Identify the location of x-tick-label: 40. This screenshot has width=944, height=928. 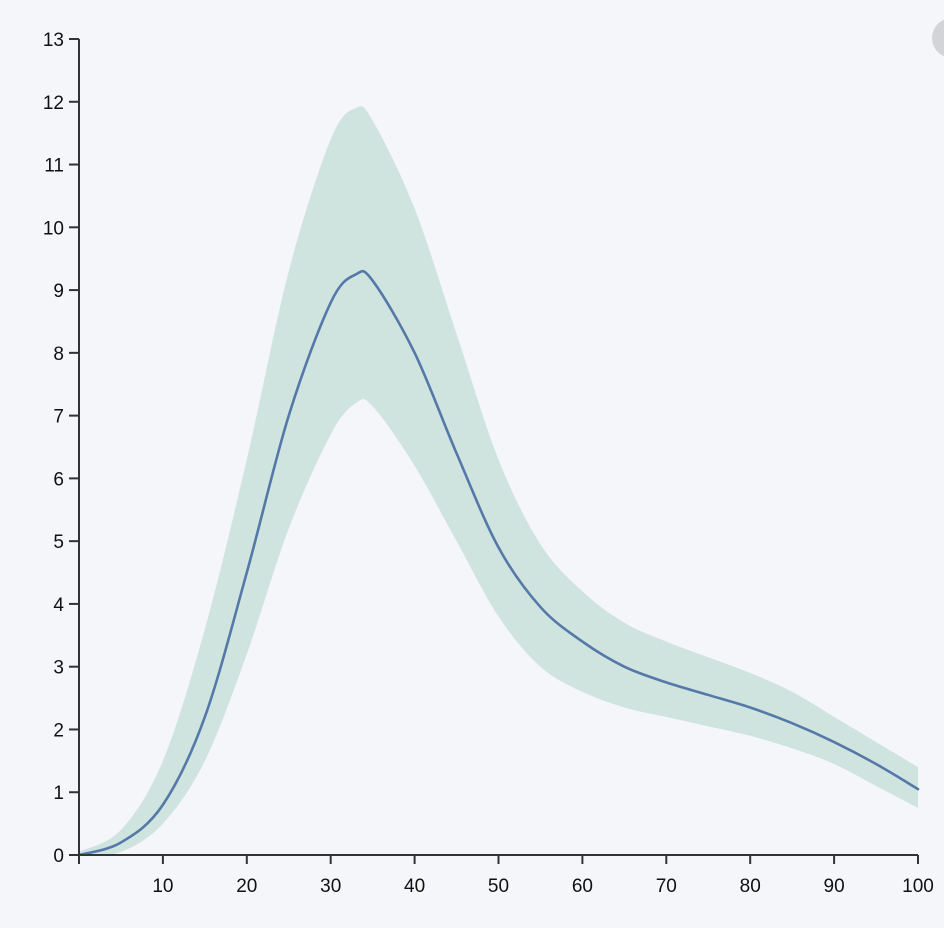
(414, 886).